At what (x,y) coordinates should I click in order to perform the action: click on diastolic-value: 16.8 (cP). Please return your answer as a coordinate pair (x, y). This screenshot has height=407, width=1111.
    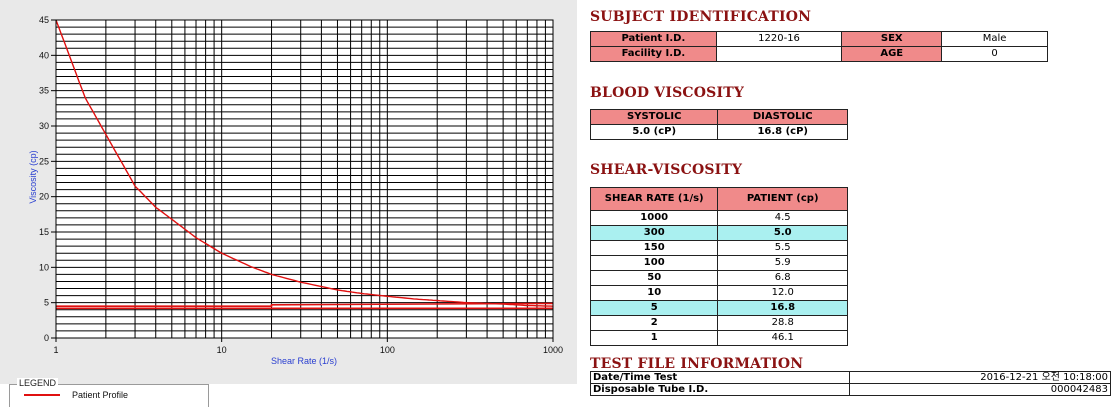
    Looking at the image, I should click on (782, 132).